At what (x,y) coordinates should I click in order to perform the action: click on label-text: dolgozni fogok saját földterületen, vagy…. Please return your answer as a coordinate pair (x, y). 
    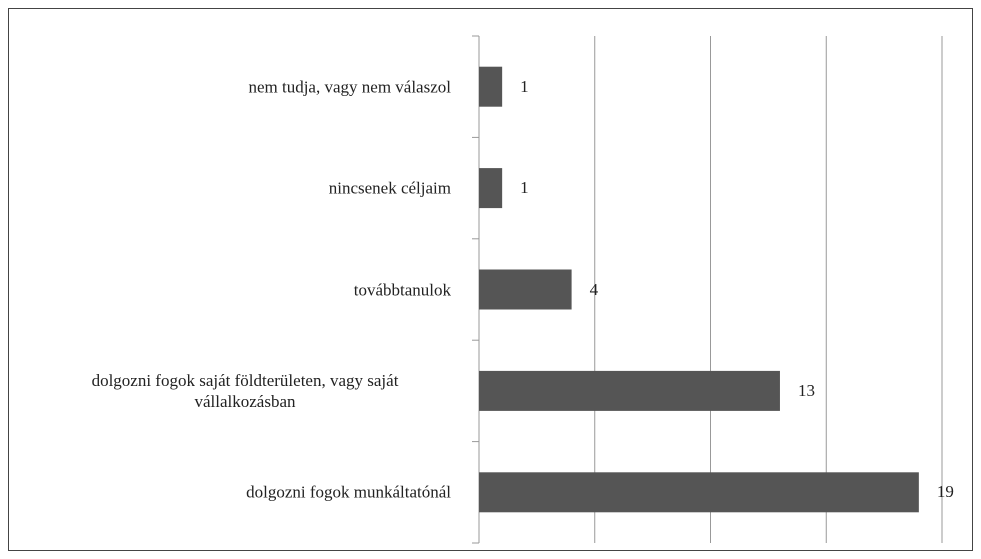
    Looking at the image, I should click on (245, 390).